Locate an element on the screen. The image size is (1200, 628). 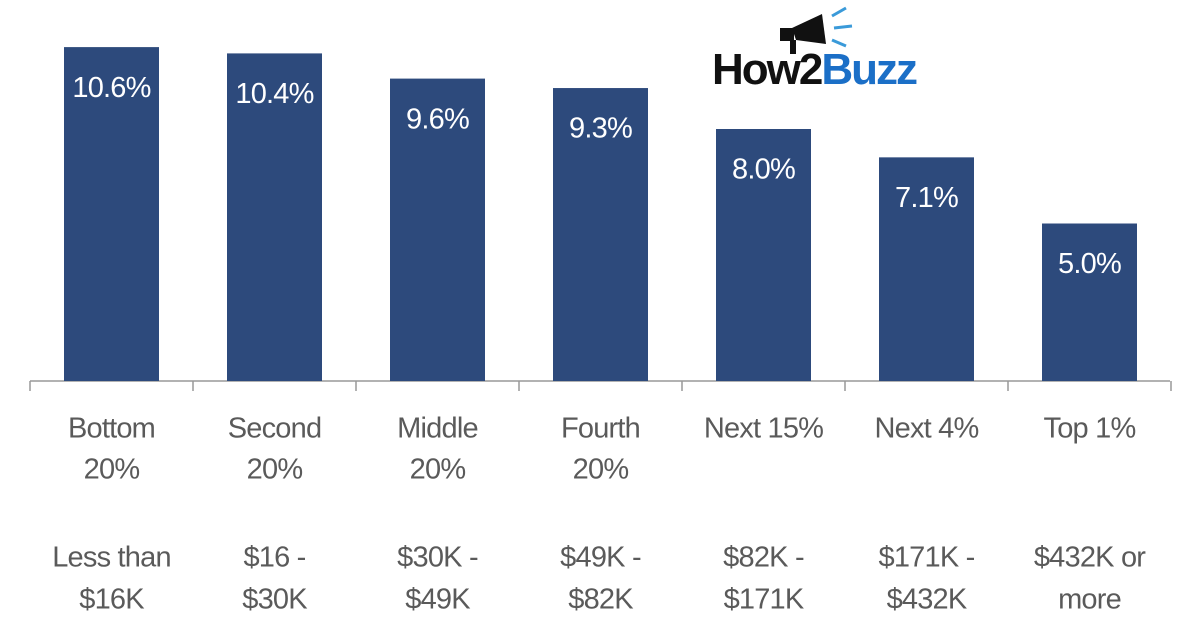
logo: How2Buzz is located at coordinates (815, 50).